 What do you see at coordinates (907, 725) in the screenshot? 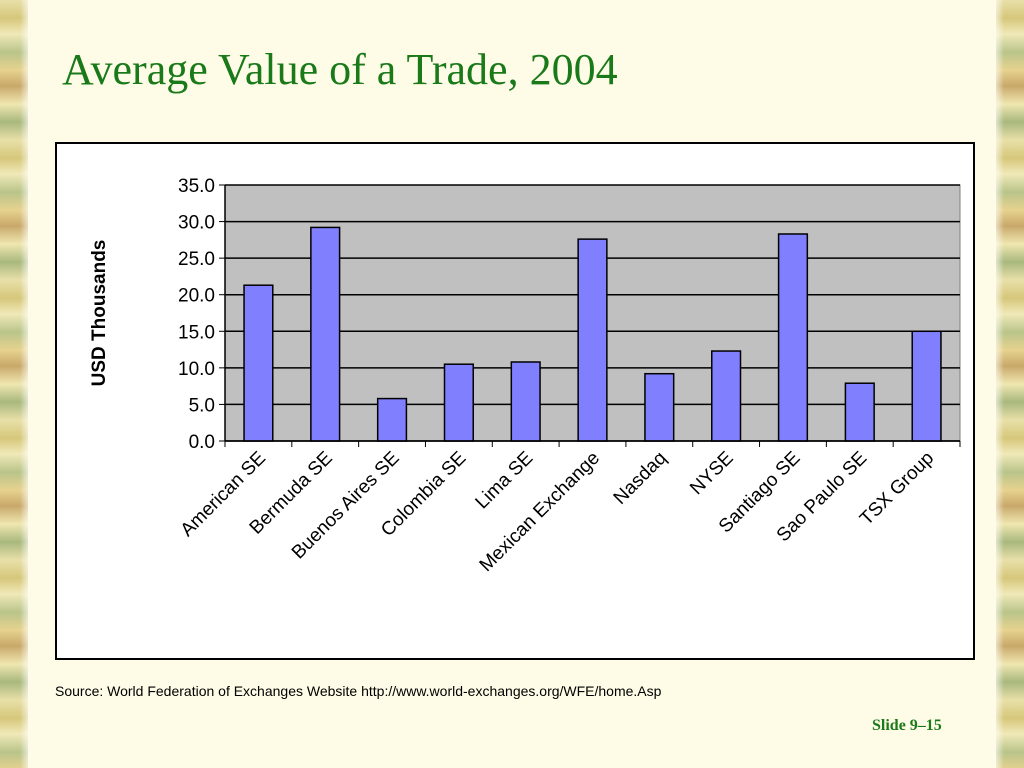
I see `slide-number: Slide 9–15` at bounding box center [907, 725].